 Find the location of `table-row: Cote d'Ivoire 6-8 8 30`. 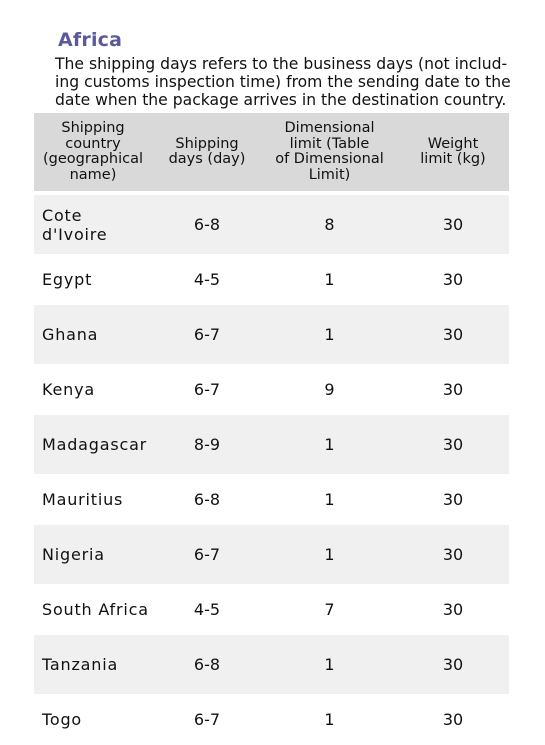

table-row: Cote d'Ivoire 6-8 8 30 is located at coordinates (271, 224).